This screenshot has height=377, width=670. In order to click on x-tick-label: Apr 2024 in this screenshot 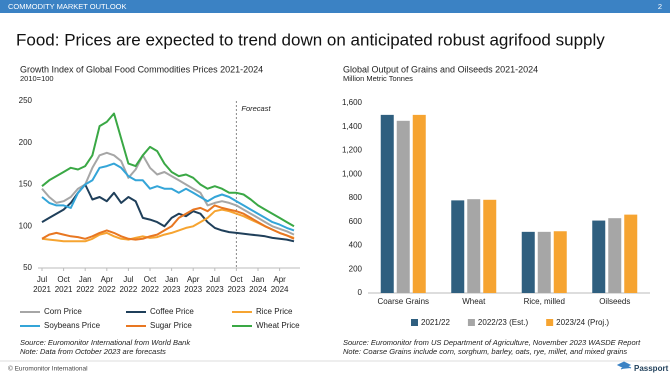, I will do `click(279, 284)`.